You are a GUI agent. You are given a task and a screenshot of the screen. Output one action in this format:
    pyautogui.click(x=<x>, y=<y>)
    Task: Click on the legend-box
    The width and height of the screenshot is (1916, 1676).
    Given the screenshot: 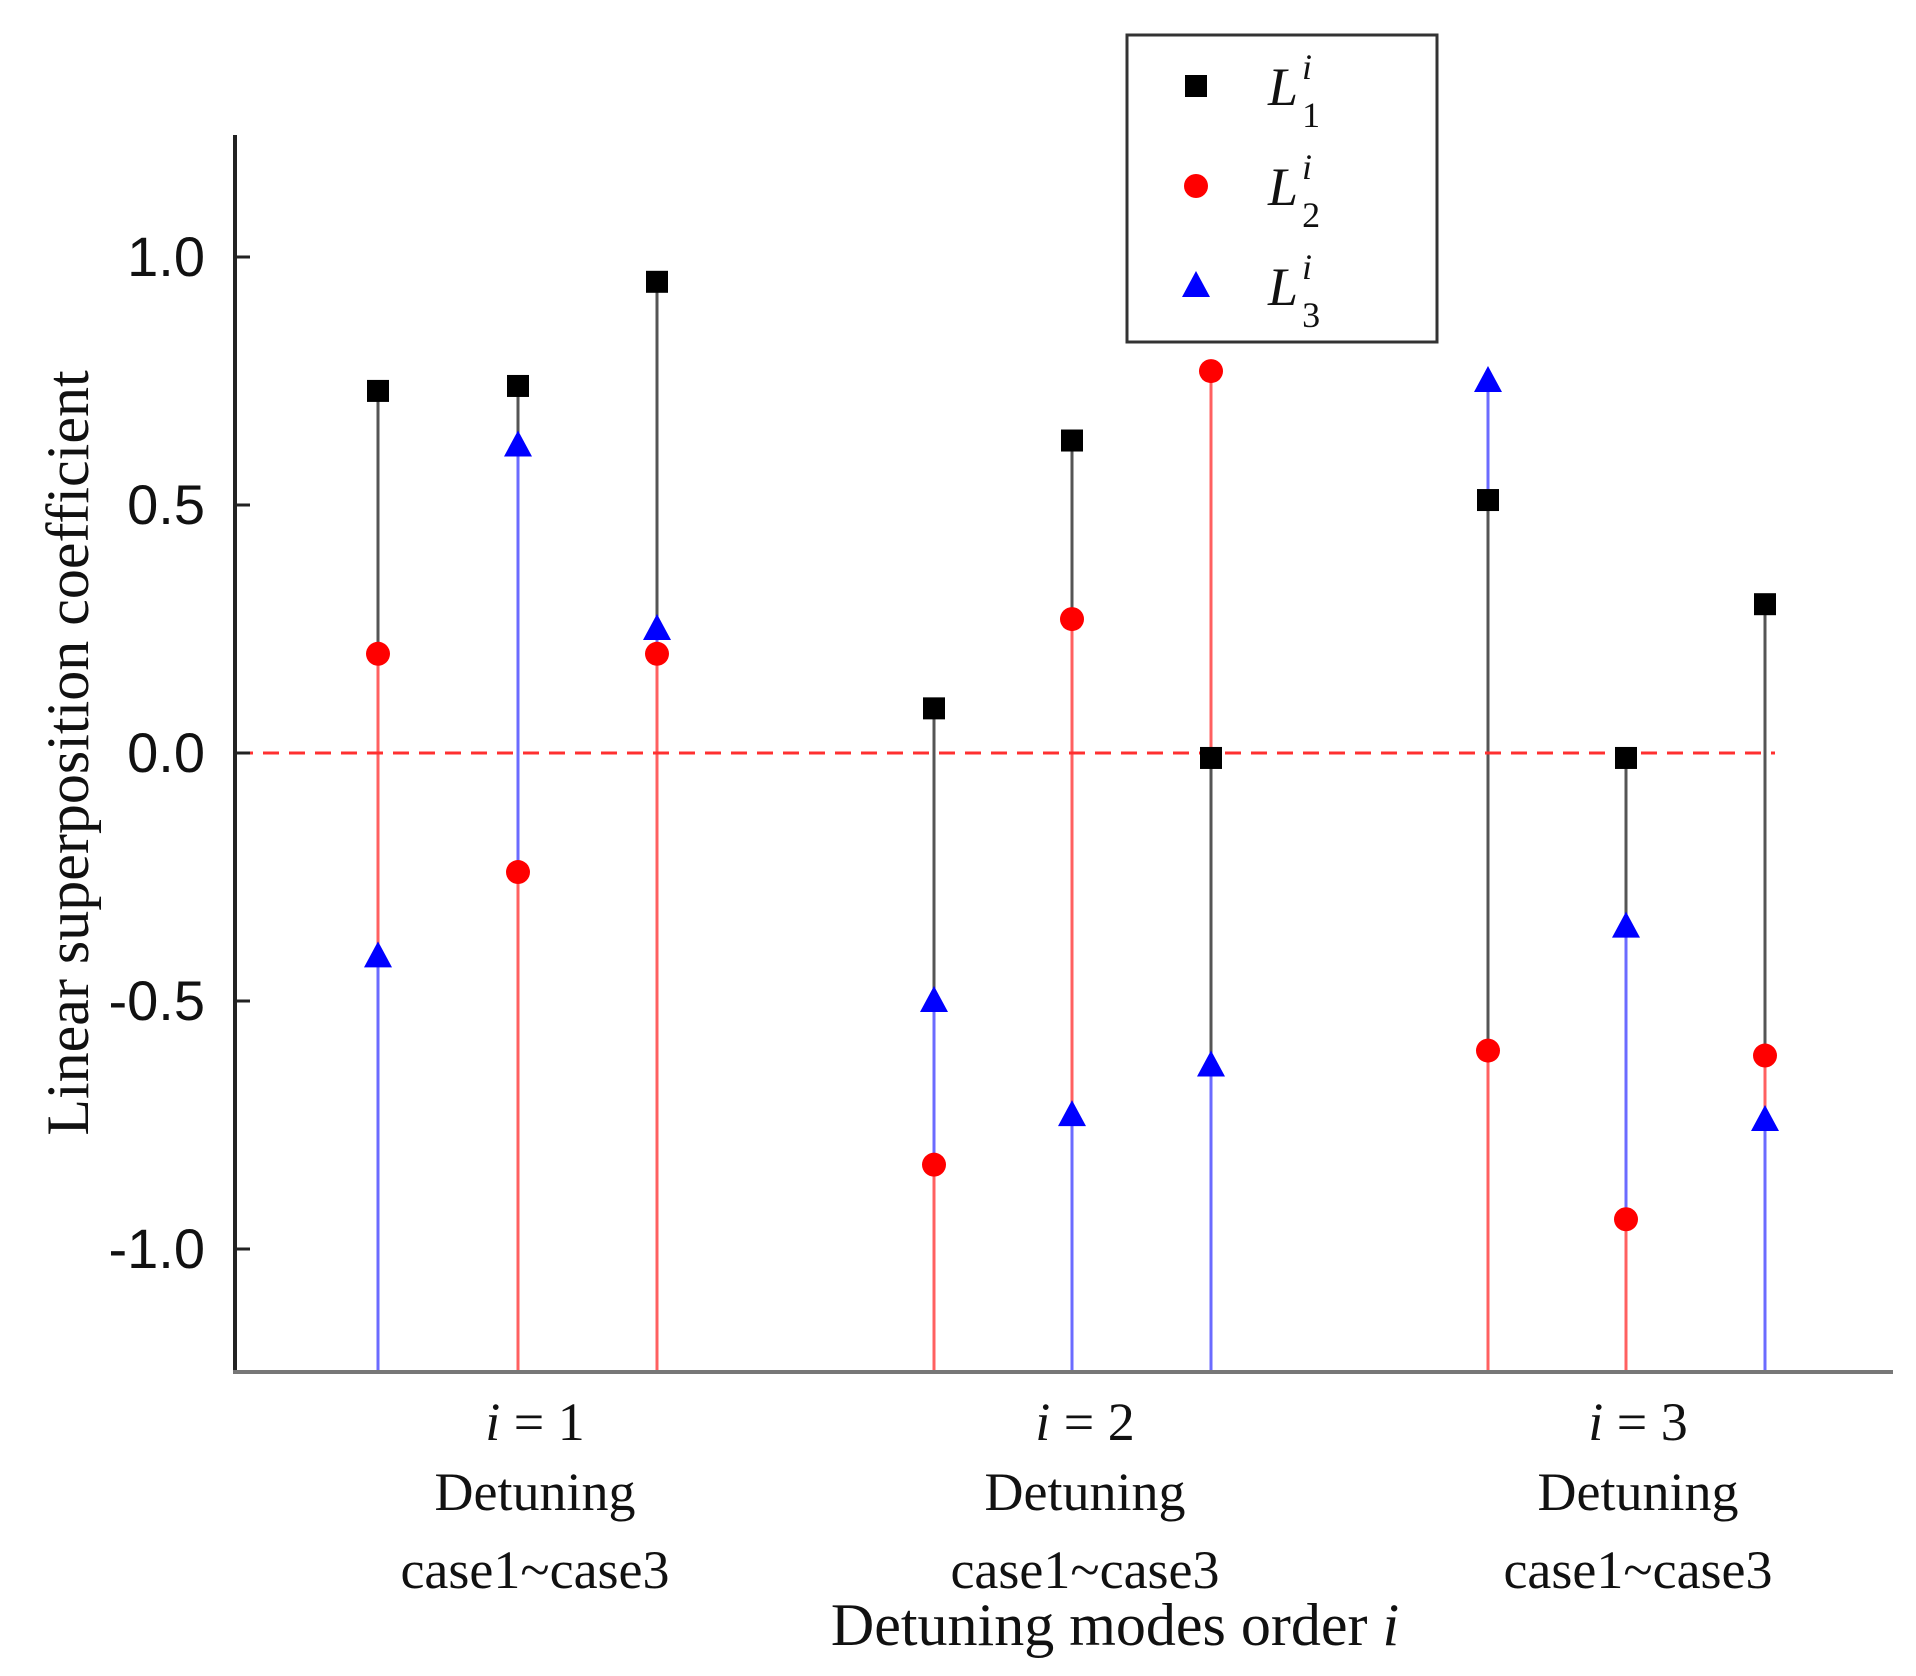 What is the action you would take?
    pyautogui.click(x=1282, y=188)
    